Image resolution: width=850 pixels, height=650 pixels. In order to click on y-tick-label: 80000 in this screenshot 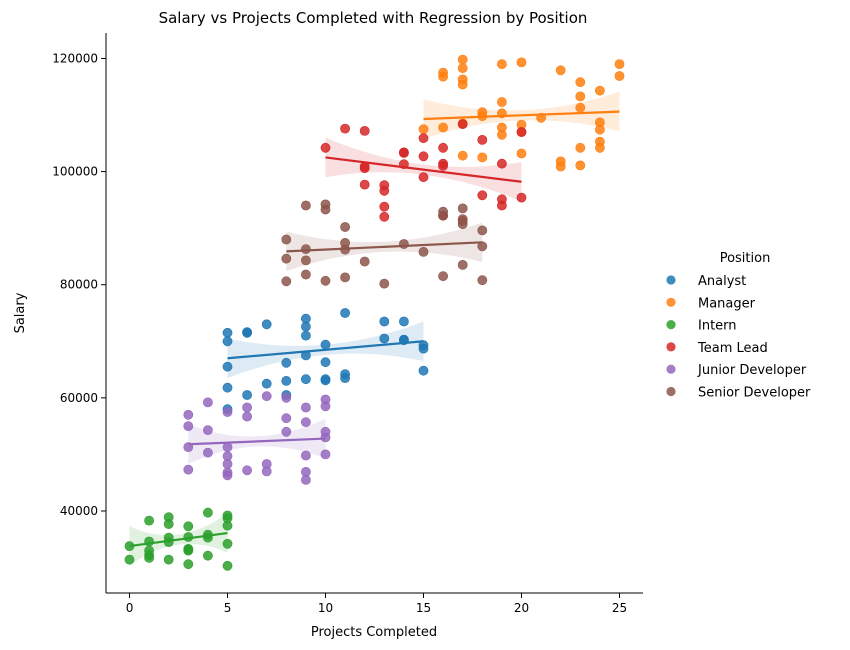, I will do `click(79, 285)`.